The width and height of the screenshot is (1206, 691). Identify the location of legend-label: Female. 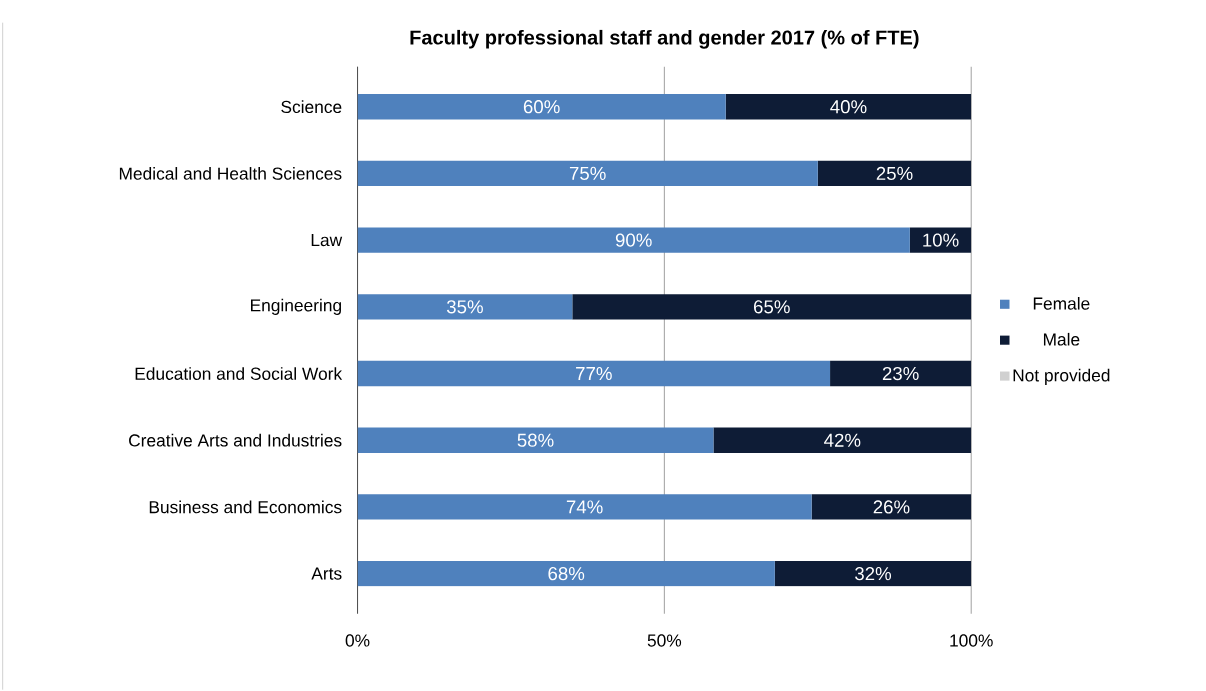
(1061, 303).